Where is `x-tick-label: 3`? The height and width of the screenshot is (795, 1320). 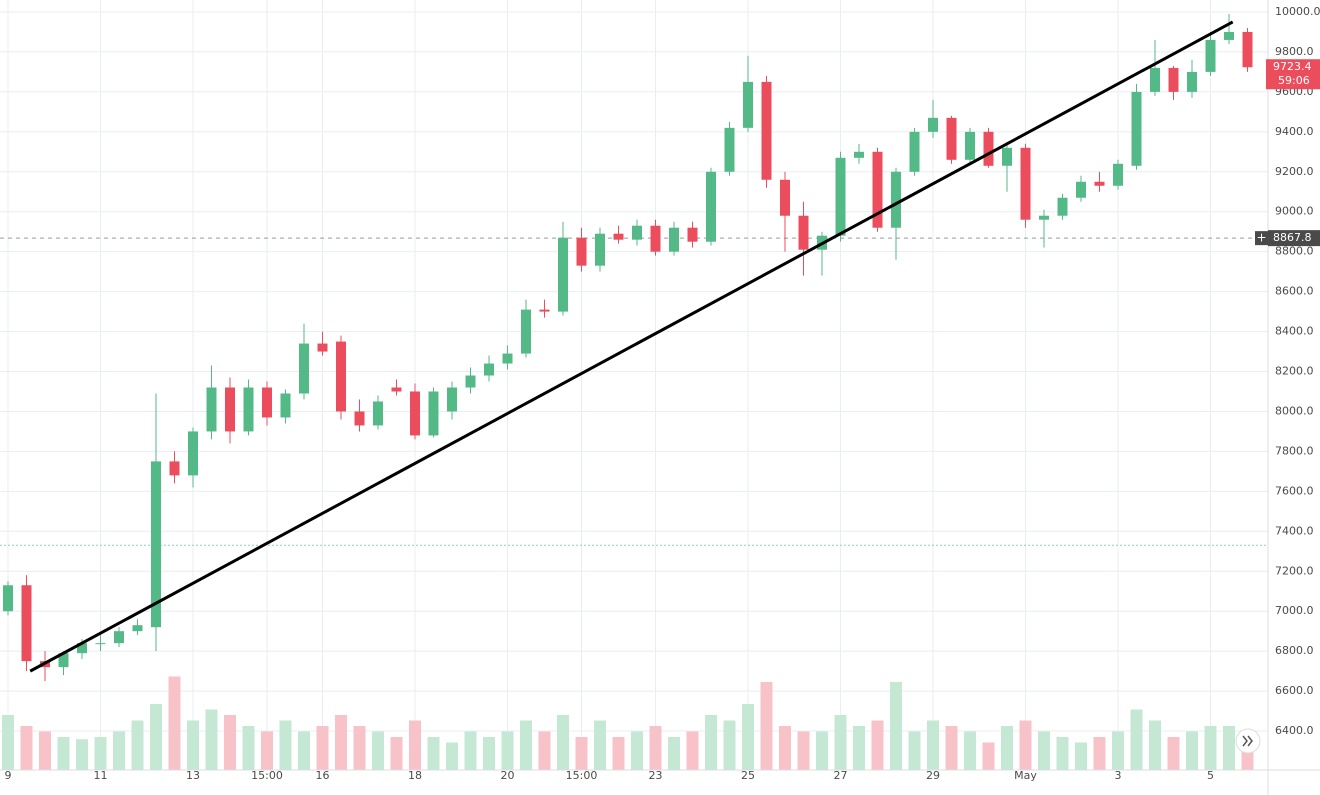 x-tick-label: 3 is located at coordinates (1118, 775).